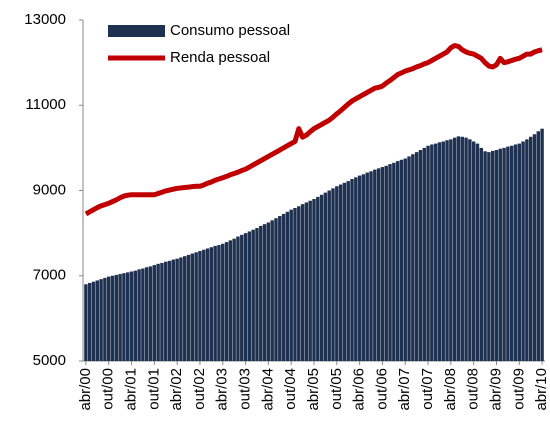 This screenshot has height=437, width=550. I want to click on x-tick-label: abr/03, so click(222, 389).